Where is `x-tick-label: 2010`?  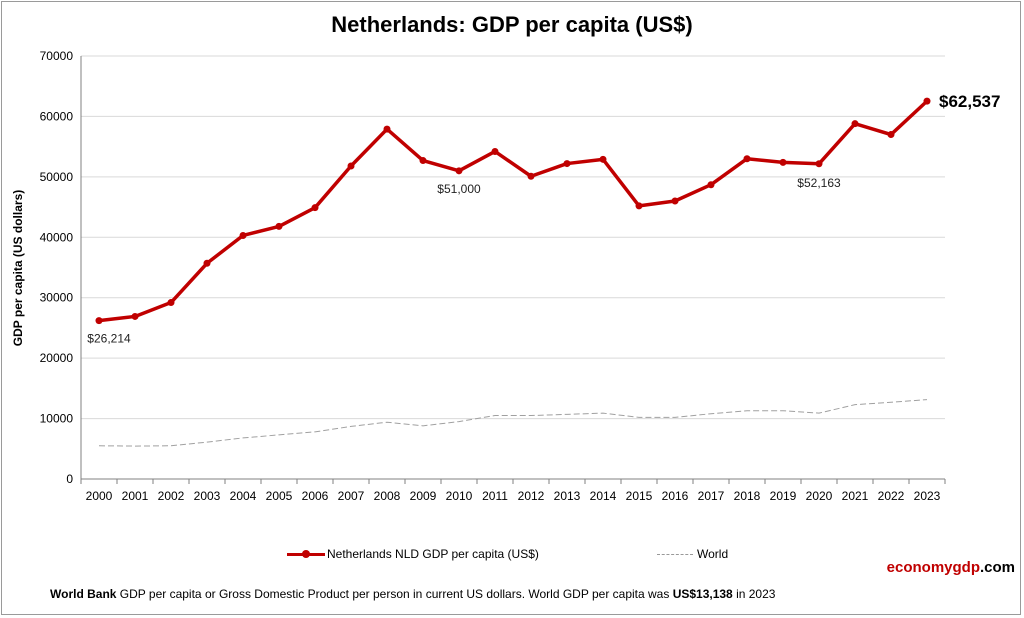 x-tick-label: 2010 is located at coordinates (459, 496).